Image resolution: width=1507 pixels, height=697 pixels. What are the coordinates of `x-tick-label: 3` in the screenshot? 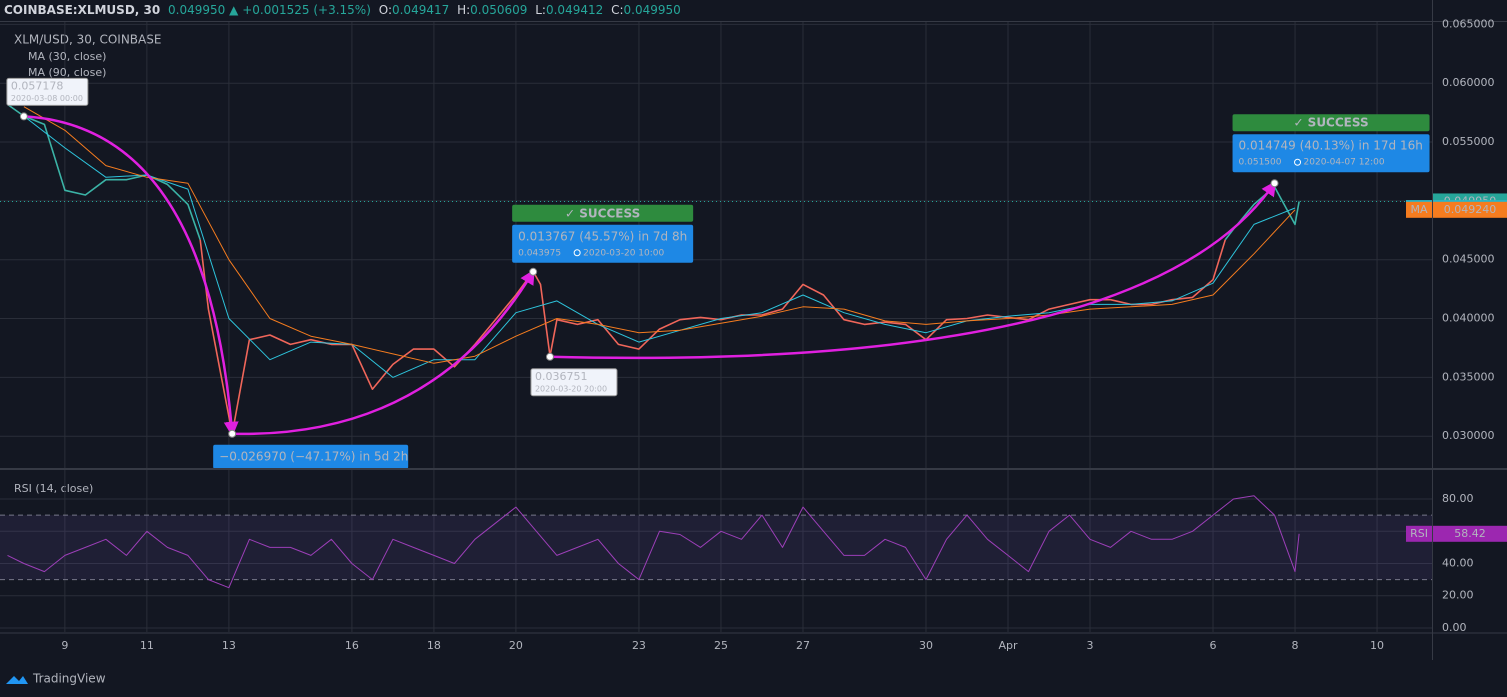 It's located at (1090, 645).